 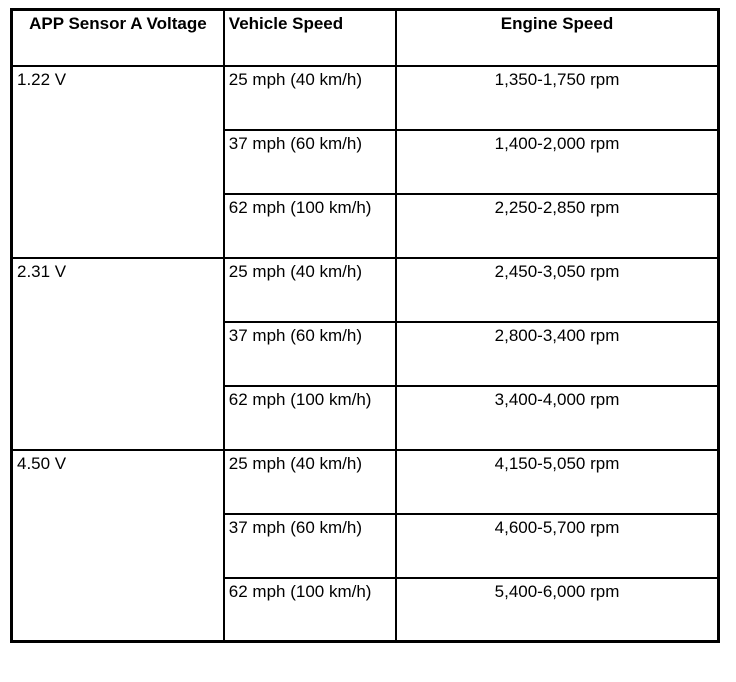 I want to click on table-row: 62 mph (100 km/h) 3,400-4,000 rpm, so click(x=366, y=417).